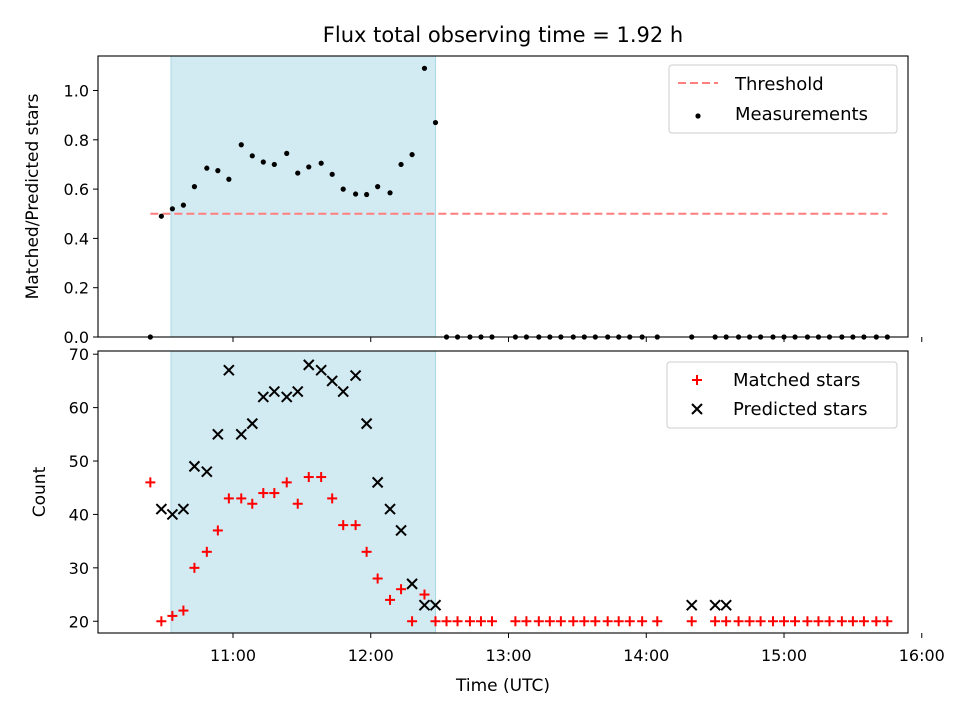 This screenshot has width=960, height=720. I want to click on y-tick-label: 60, so click(79, 408).